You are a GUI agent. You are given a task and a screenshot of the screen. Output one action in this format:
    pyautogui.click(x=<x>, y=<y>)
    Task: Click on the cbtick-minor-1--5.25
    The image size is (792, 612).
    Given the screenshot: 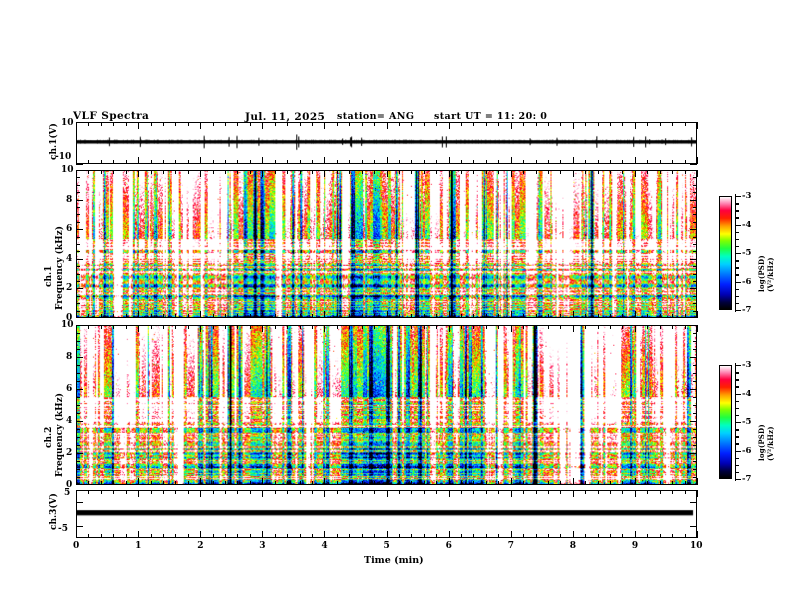 What is the action you would take?
    pyautogui.click(x=737, y=261)
    